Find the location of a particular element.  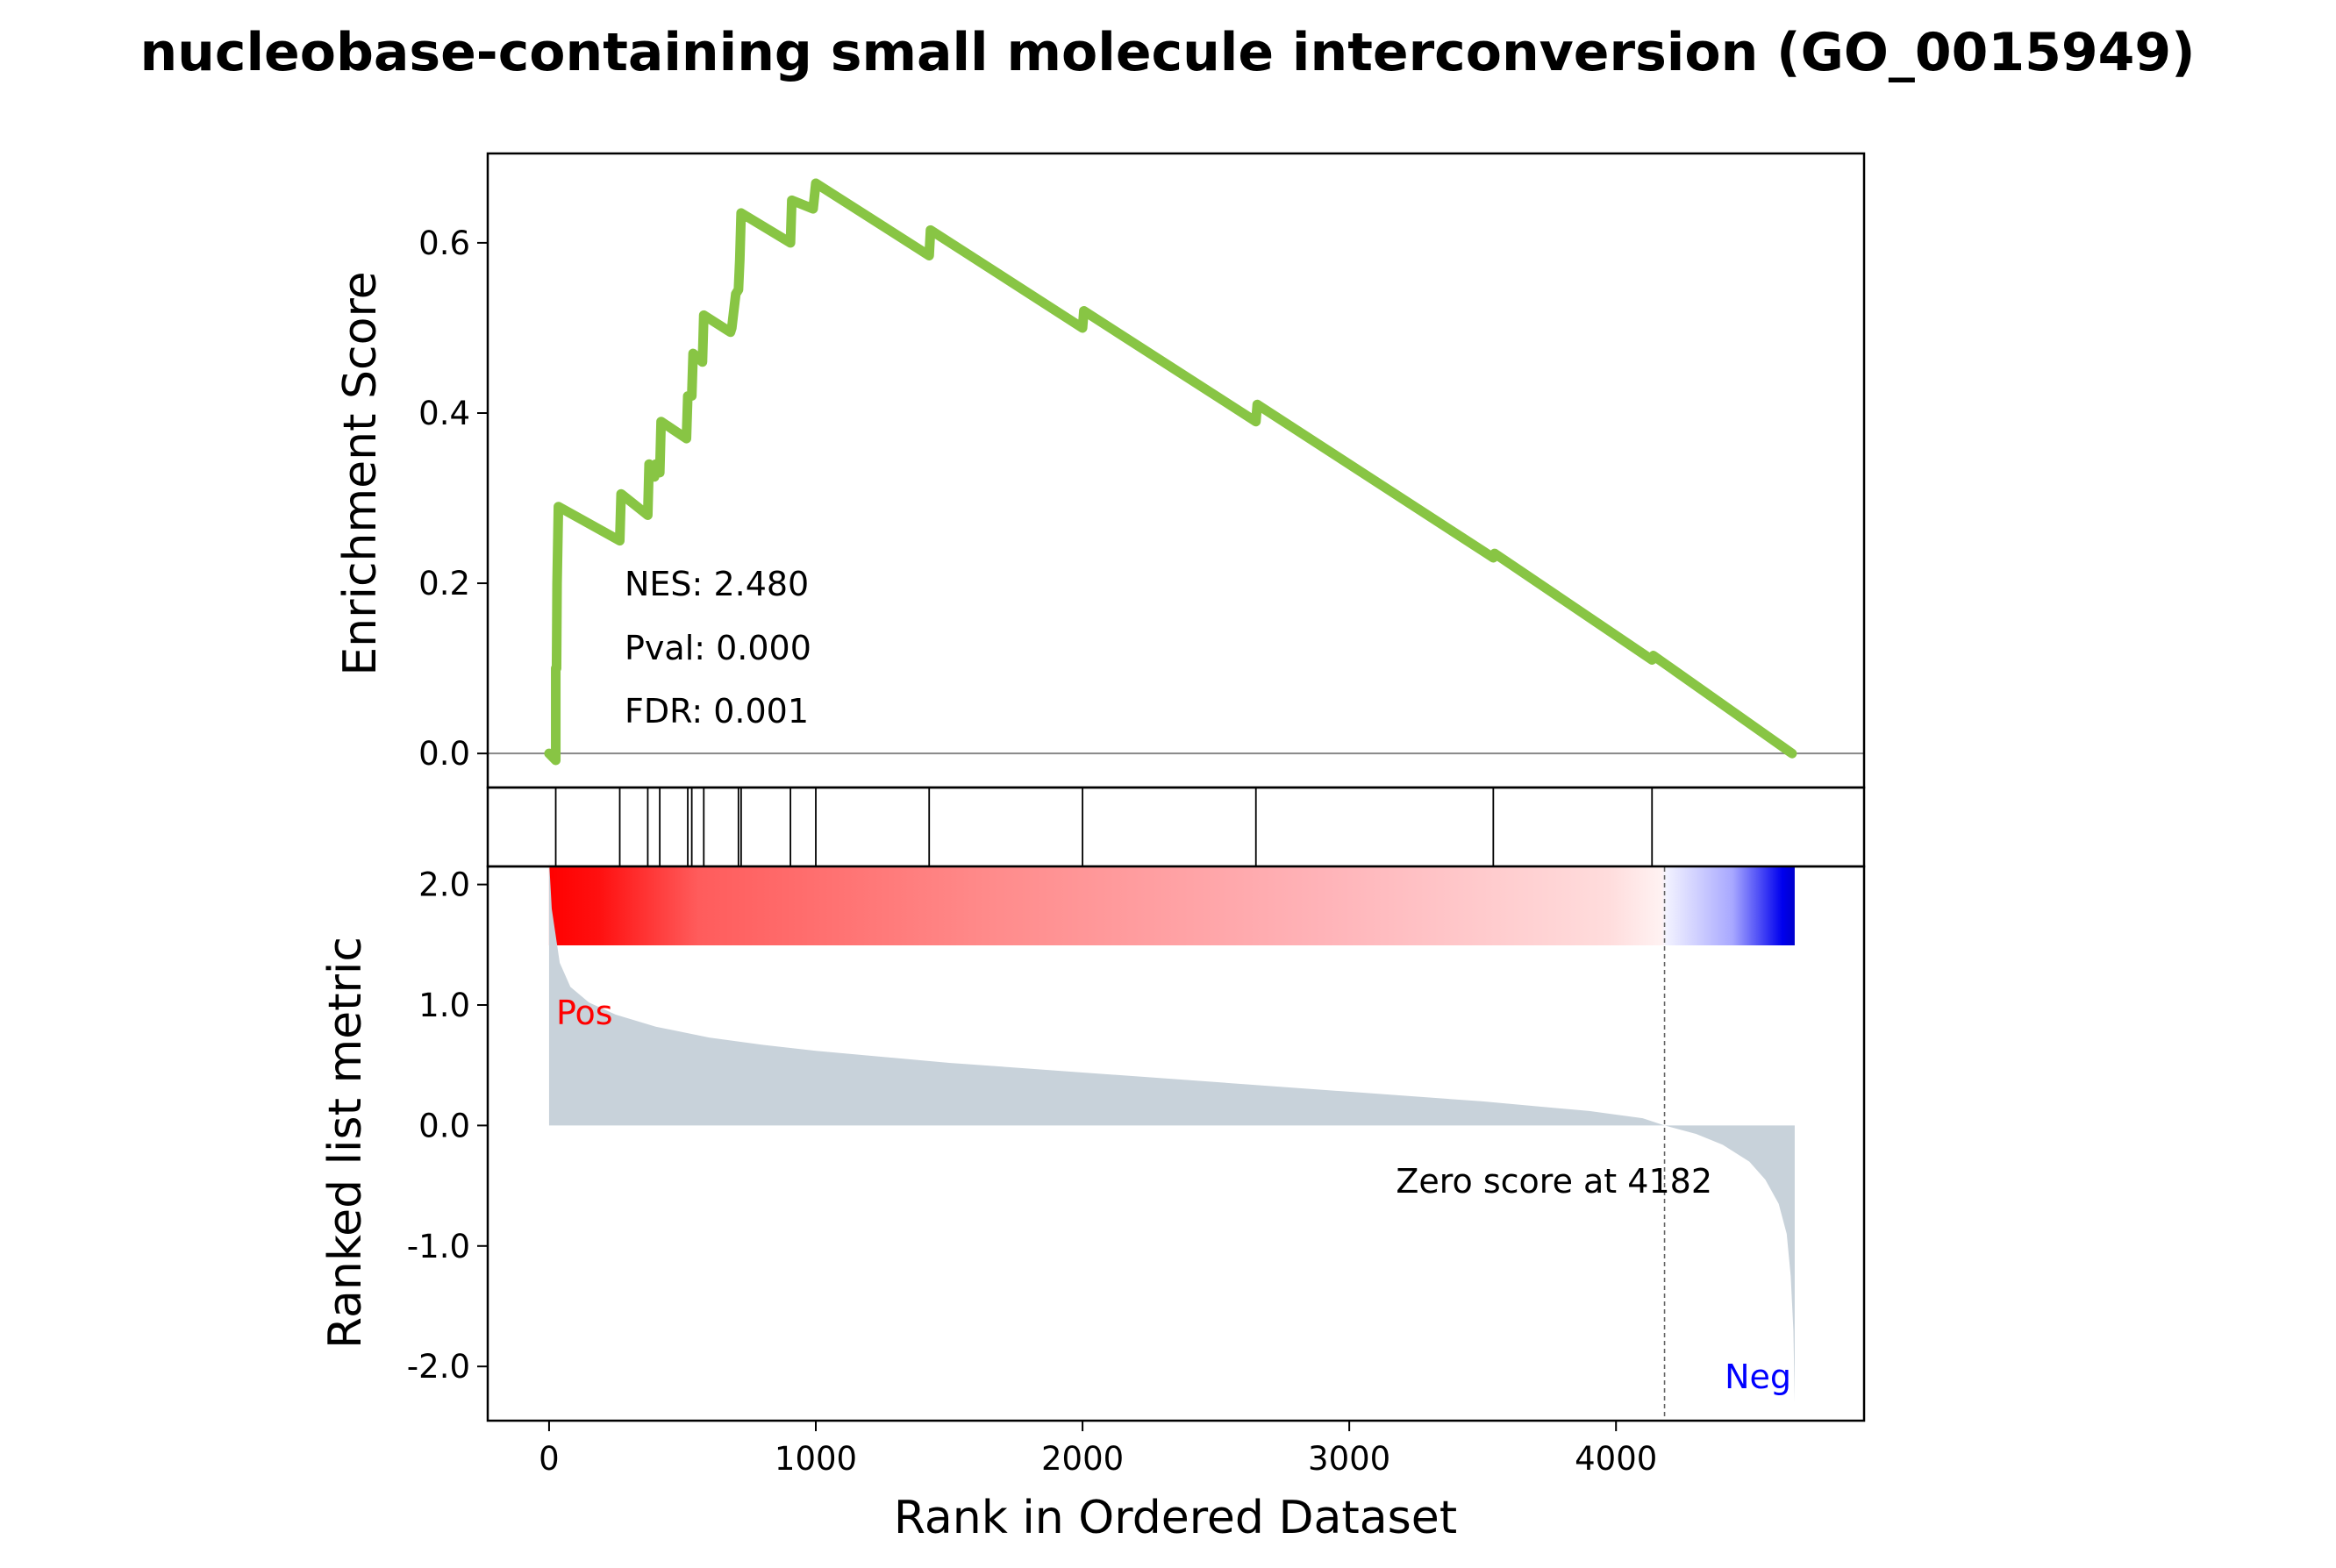

enrichment-y-label: Enrichment Score is located at coordinates (361, 473).